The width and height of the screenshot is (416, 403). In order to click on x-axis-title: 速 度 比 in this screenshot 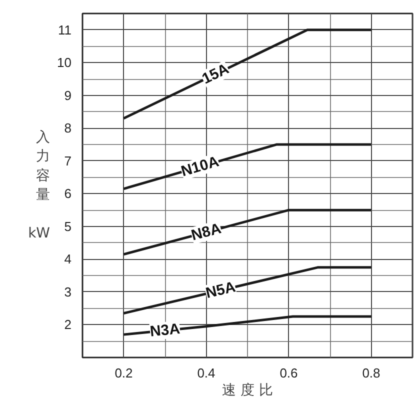, I will do `click(247, 390)`.